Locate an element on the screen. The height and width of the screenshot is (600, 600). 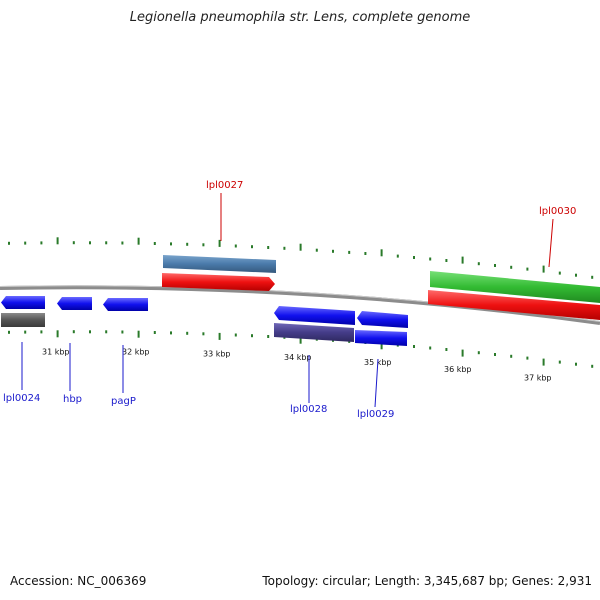
gene-lpl0030-cds is located at coordinates (514, 305).